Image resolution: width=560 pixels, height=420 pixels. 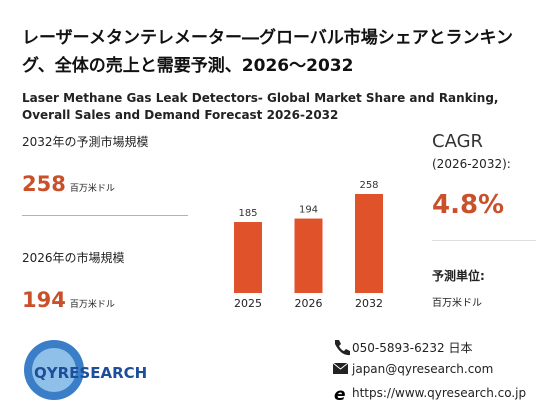 I want to click on unit: 百万米ドル, so click(x=457, y=303).